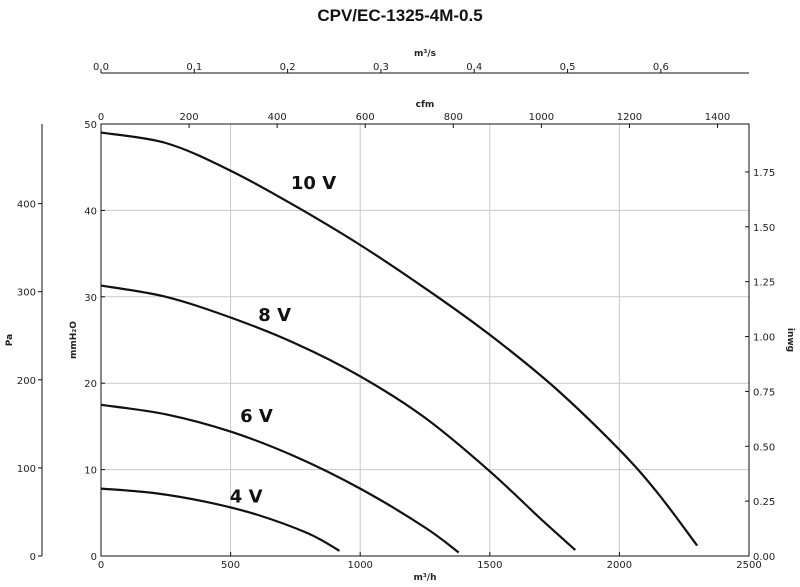 This screenshot has height=587, width=800. What do you see at coordinates (10, 340) in the screenshot?
I see `left-pa-axis-label: Pa` at bounding box center [10, 340].